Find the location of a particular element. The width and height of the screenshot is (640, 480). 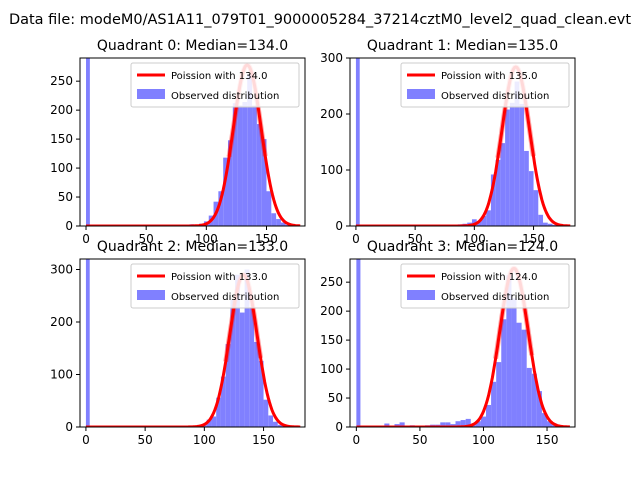

legend: Poission with 133.0 Observed distribution is located at coordinates (215, 286).